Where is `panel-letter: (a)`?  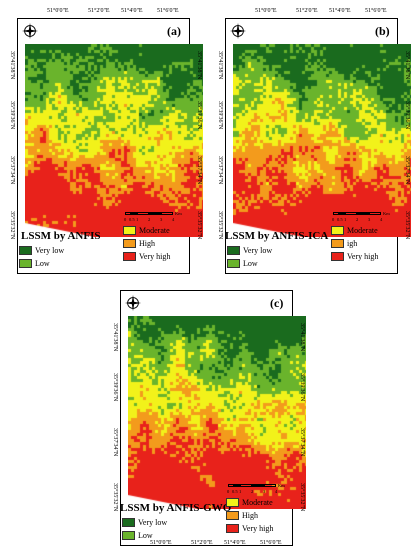
panel-letter: (a) is located at coordinates (174, 31).